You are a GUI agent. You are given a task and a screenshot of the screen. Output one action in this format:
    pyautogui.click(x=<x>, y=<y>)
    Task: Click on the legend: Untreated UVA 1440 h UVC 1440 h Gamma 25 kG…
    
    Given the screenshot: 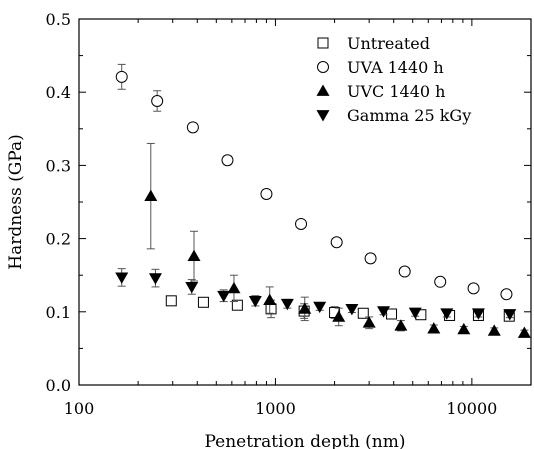 What is the action you would take?
    pyautogui.click(x=393, y=79)
    